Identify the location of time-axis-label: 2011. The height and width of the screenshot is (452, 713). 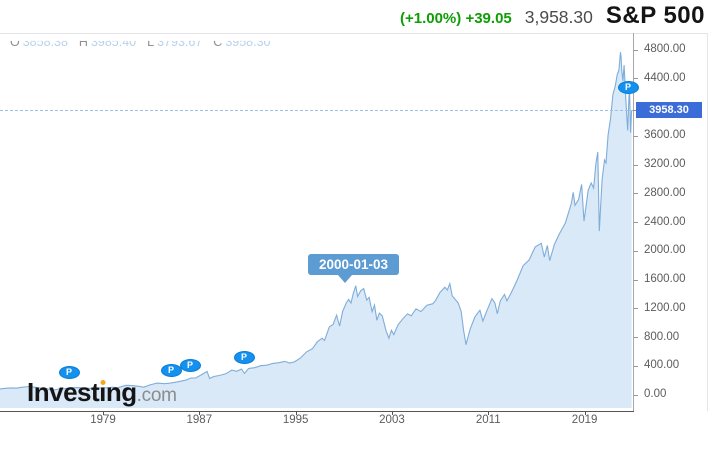
(488, 420).